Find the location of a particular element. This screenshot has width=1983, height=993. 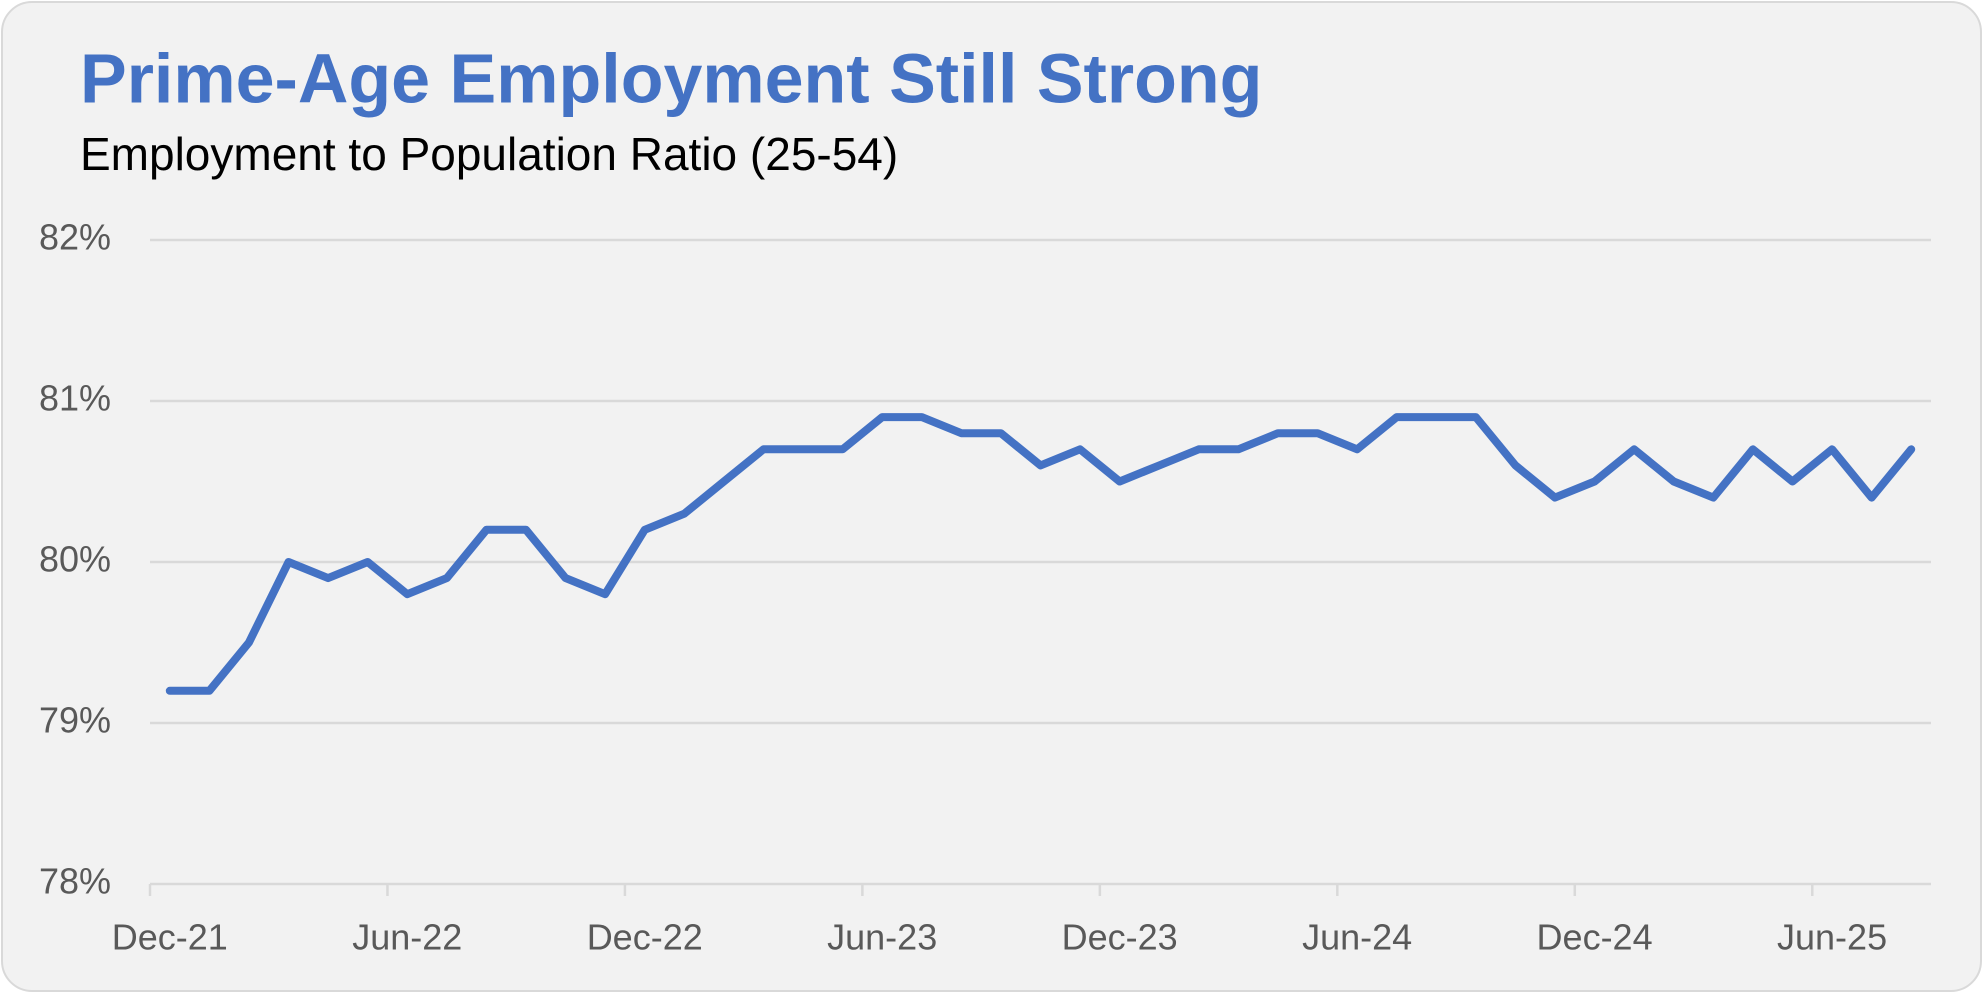

y-tick-label: 78% is located at coordinates (75, 881).